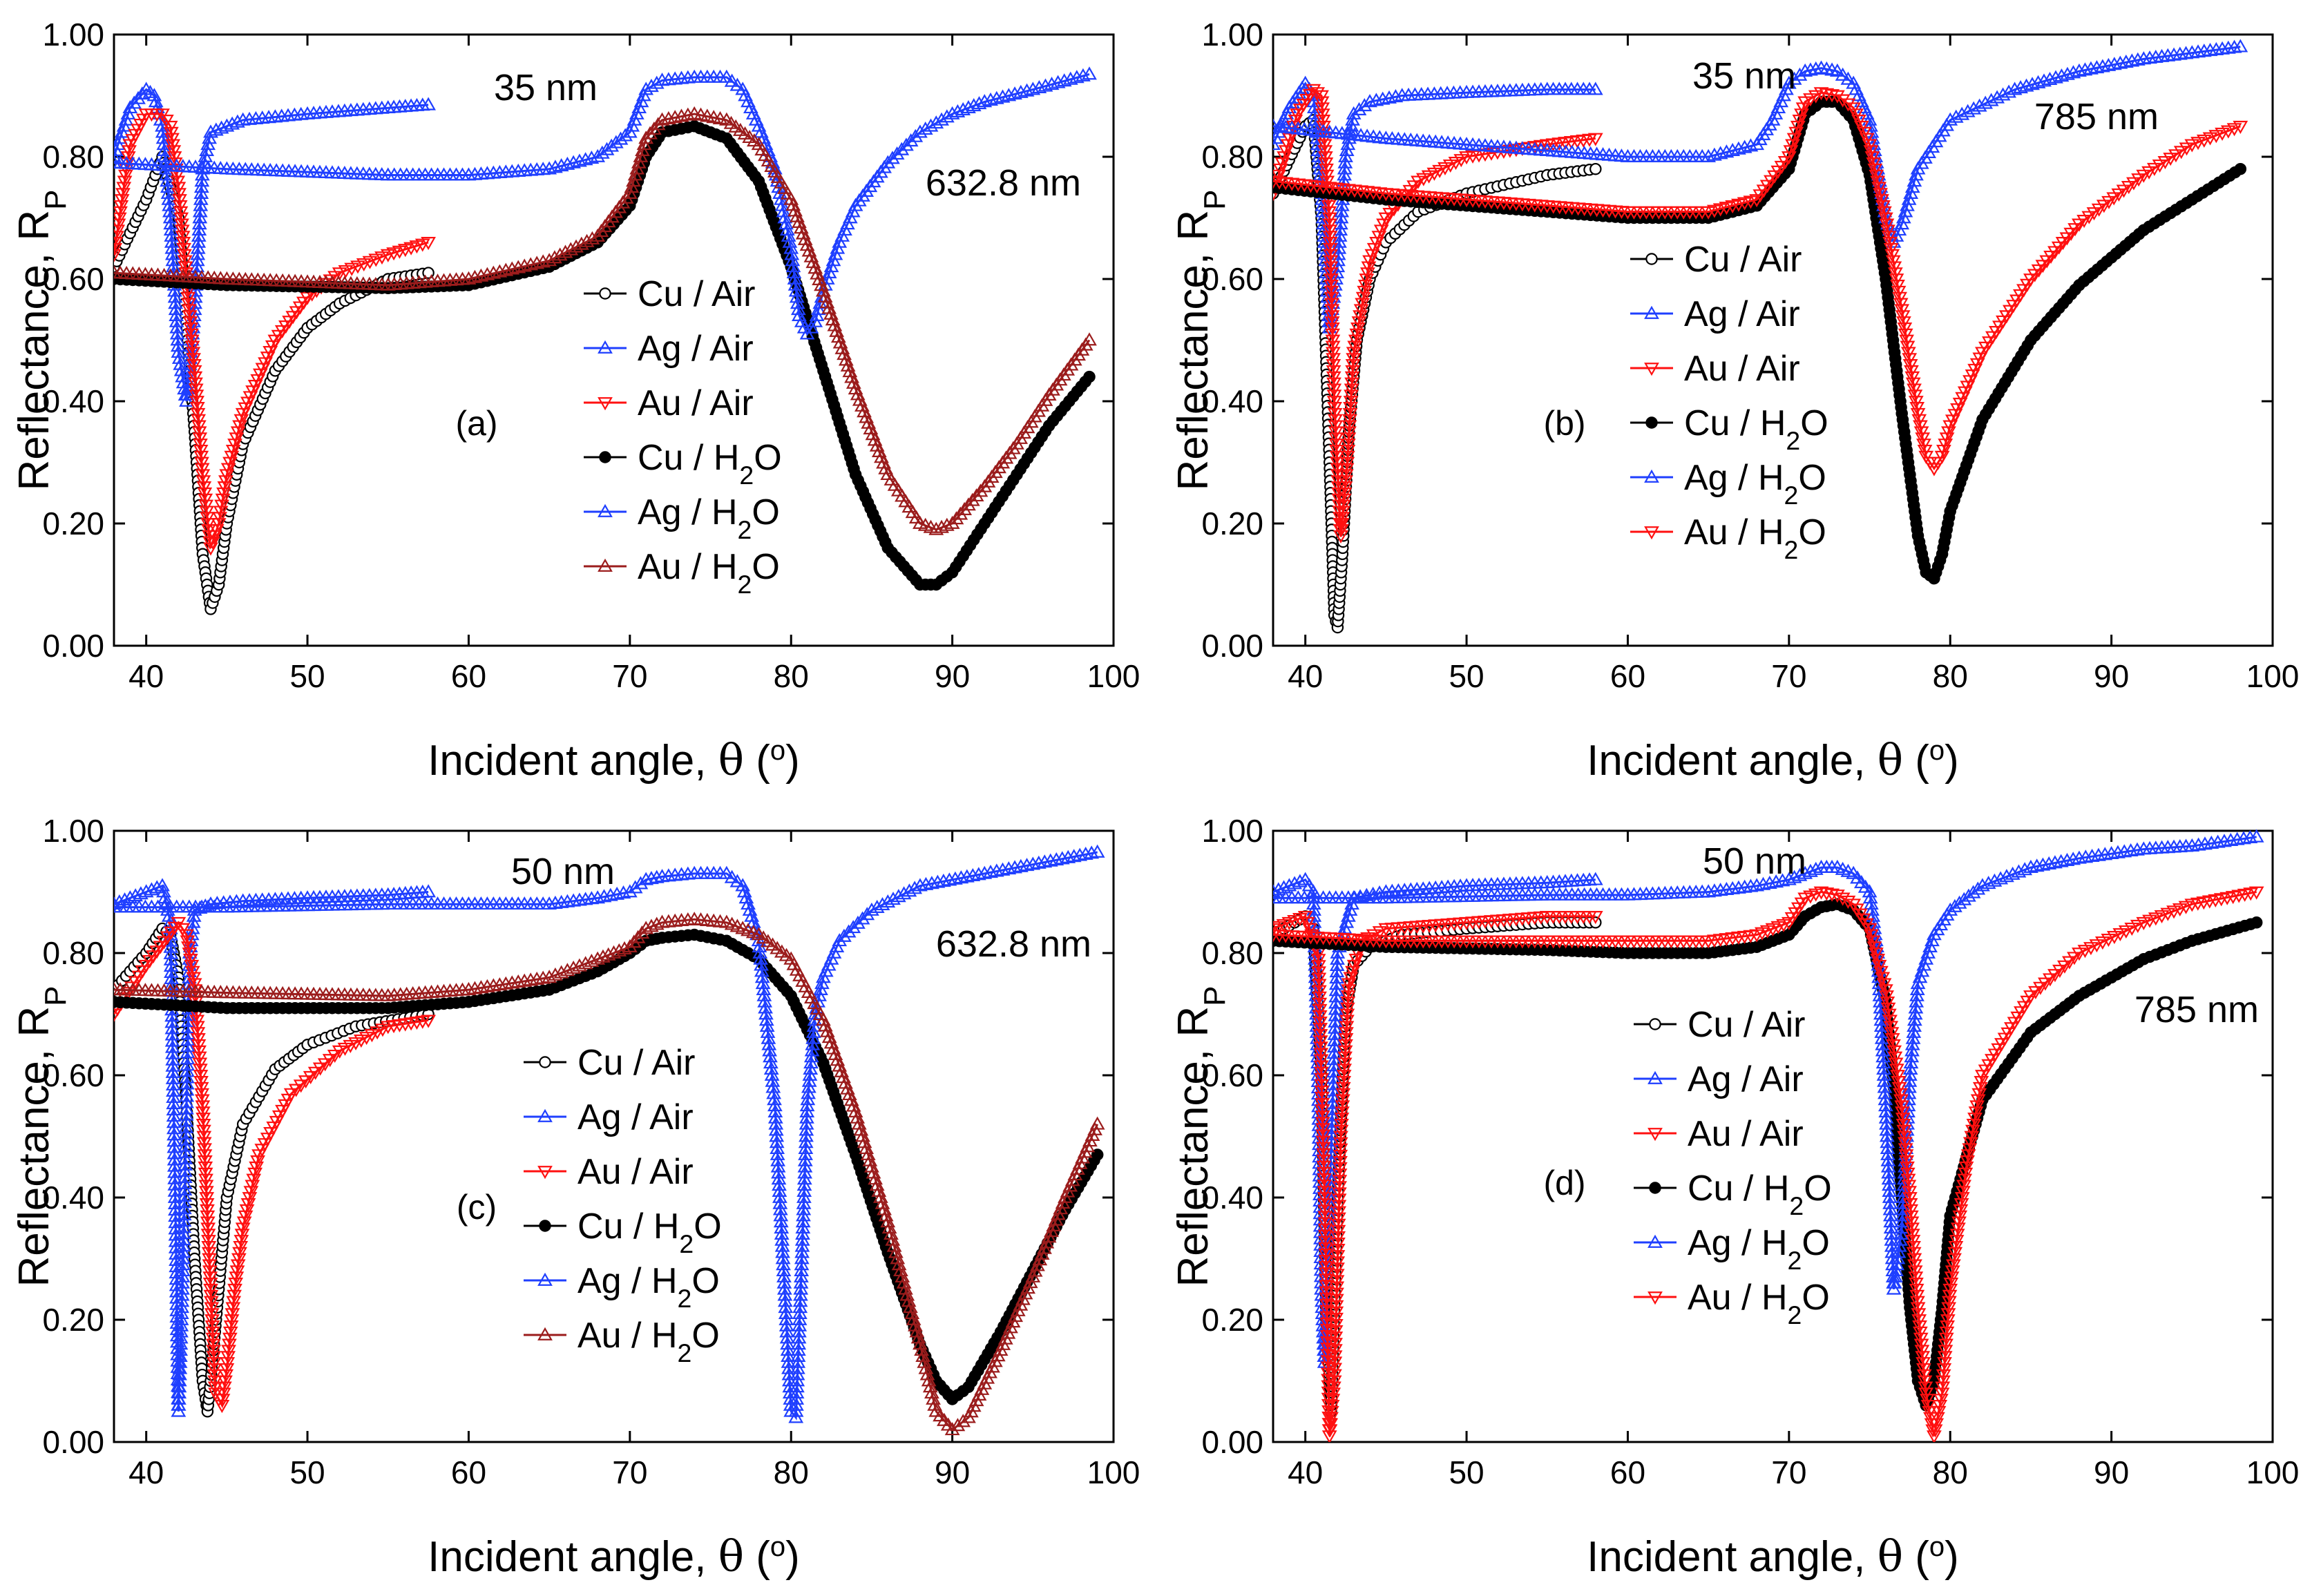 This screenshot has height=1596, width=2321. What do you see at coordinates (271, 1149) in the screenshot?
I see `series-line` at bounding box center [271, 1149].